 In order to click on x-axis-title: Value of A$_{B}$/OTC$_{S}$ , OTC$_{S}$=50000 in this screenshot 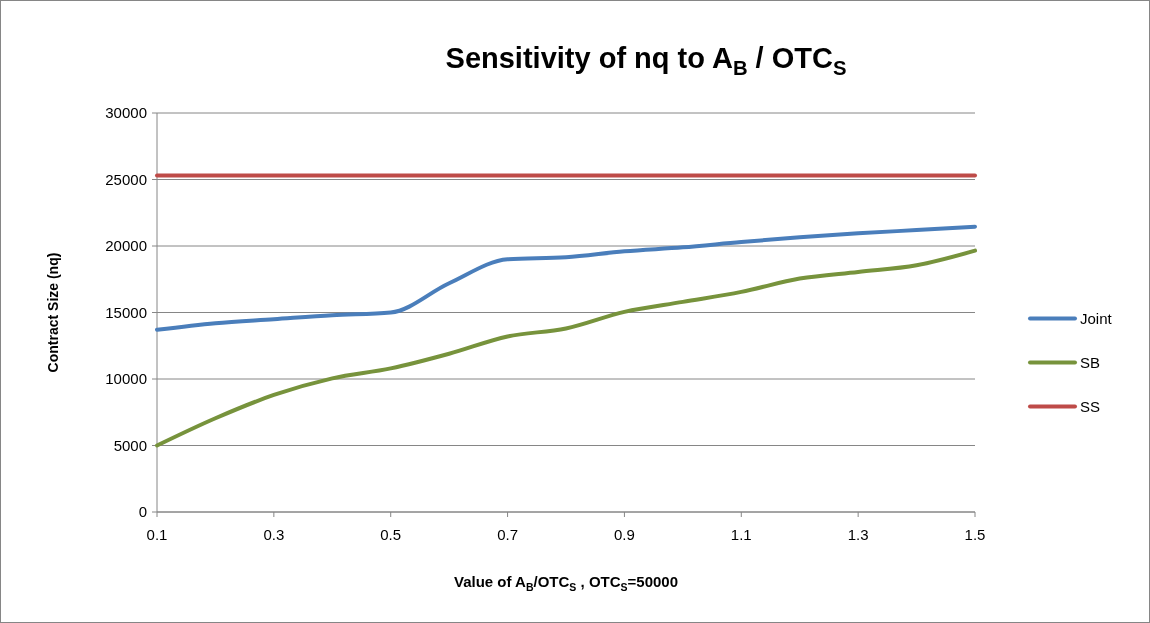, I will do `click(566, 583)`.